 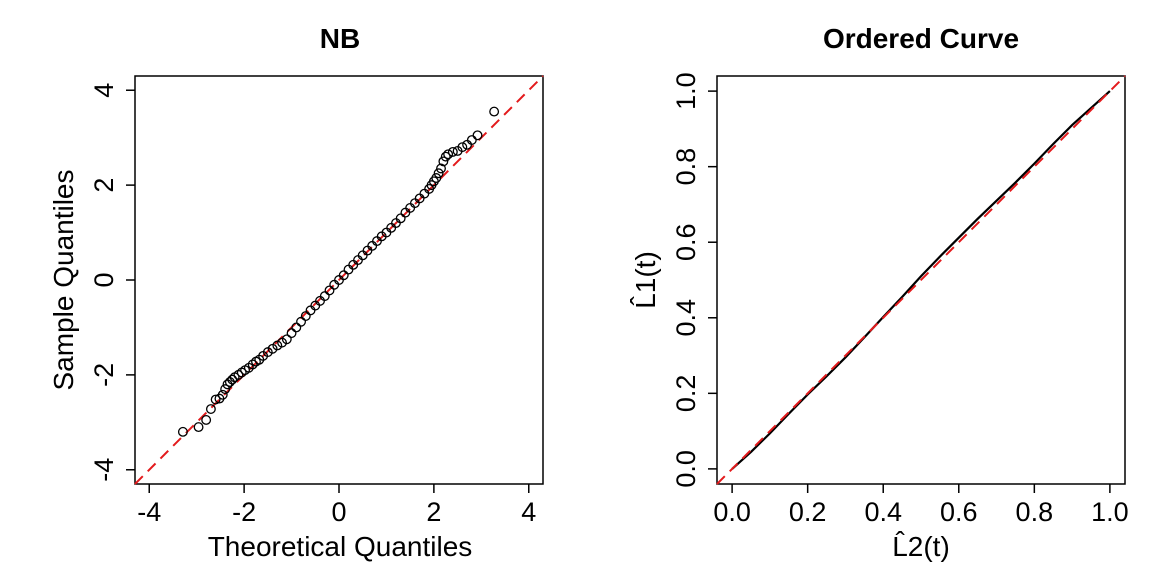 What do you see at coordinates (686, 318) in the screenshot?
I see `y-tick-label: 0.4` at bounding box center [686, 318].